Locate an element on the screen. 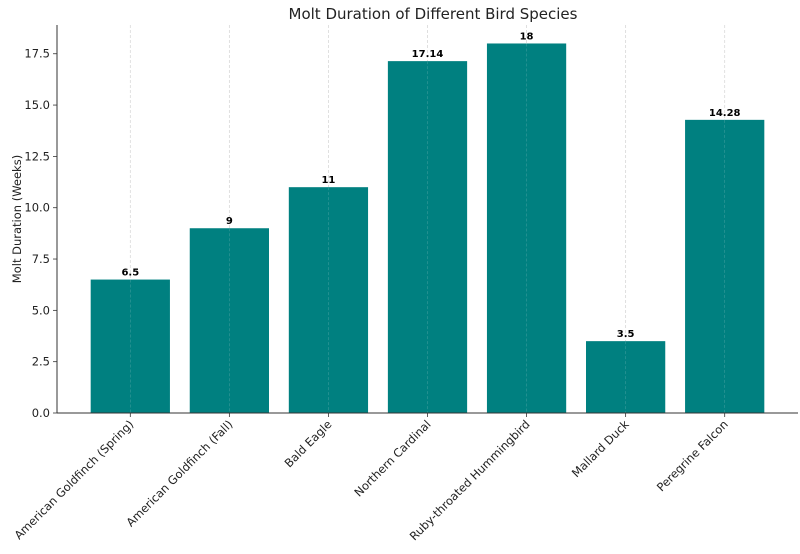 This screenshot has height=554, width=800. y-tick-label: 7.5 is located at coordinates (41, 259).